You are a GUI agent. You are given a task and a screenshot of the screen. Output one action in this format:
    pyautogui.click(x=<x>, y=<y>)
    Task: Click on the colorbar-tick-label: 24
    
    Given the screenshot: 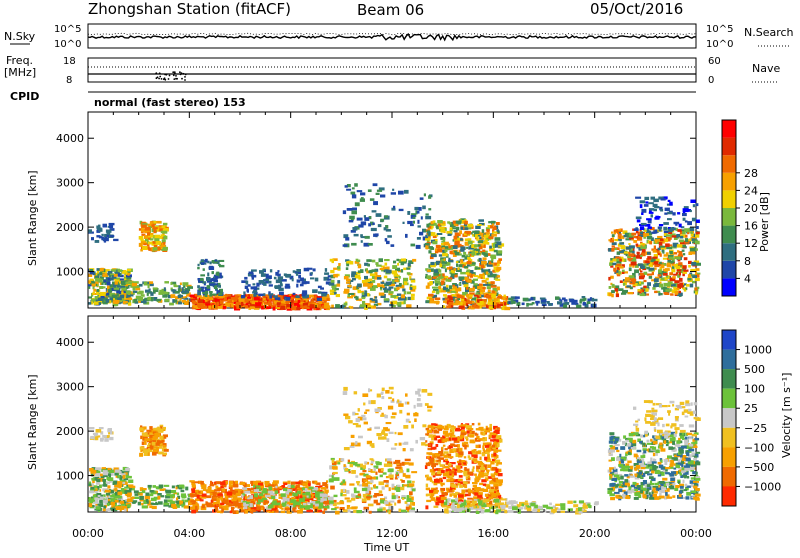 What is the action you would take?
    pyautogui.click(x=751, y=190)
    